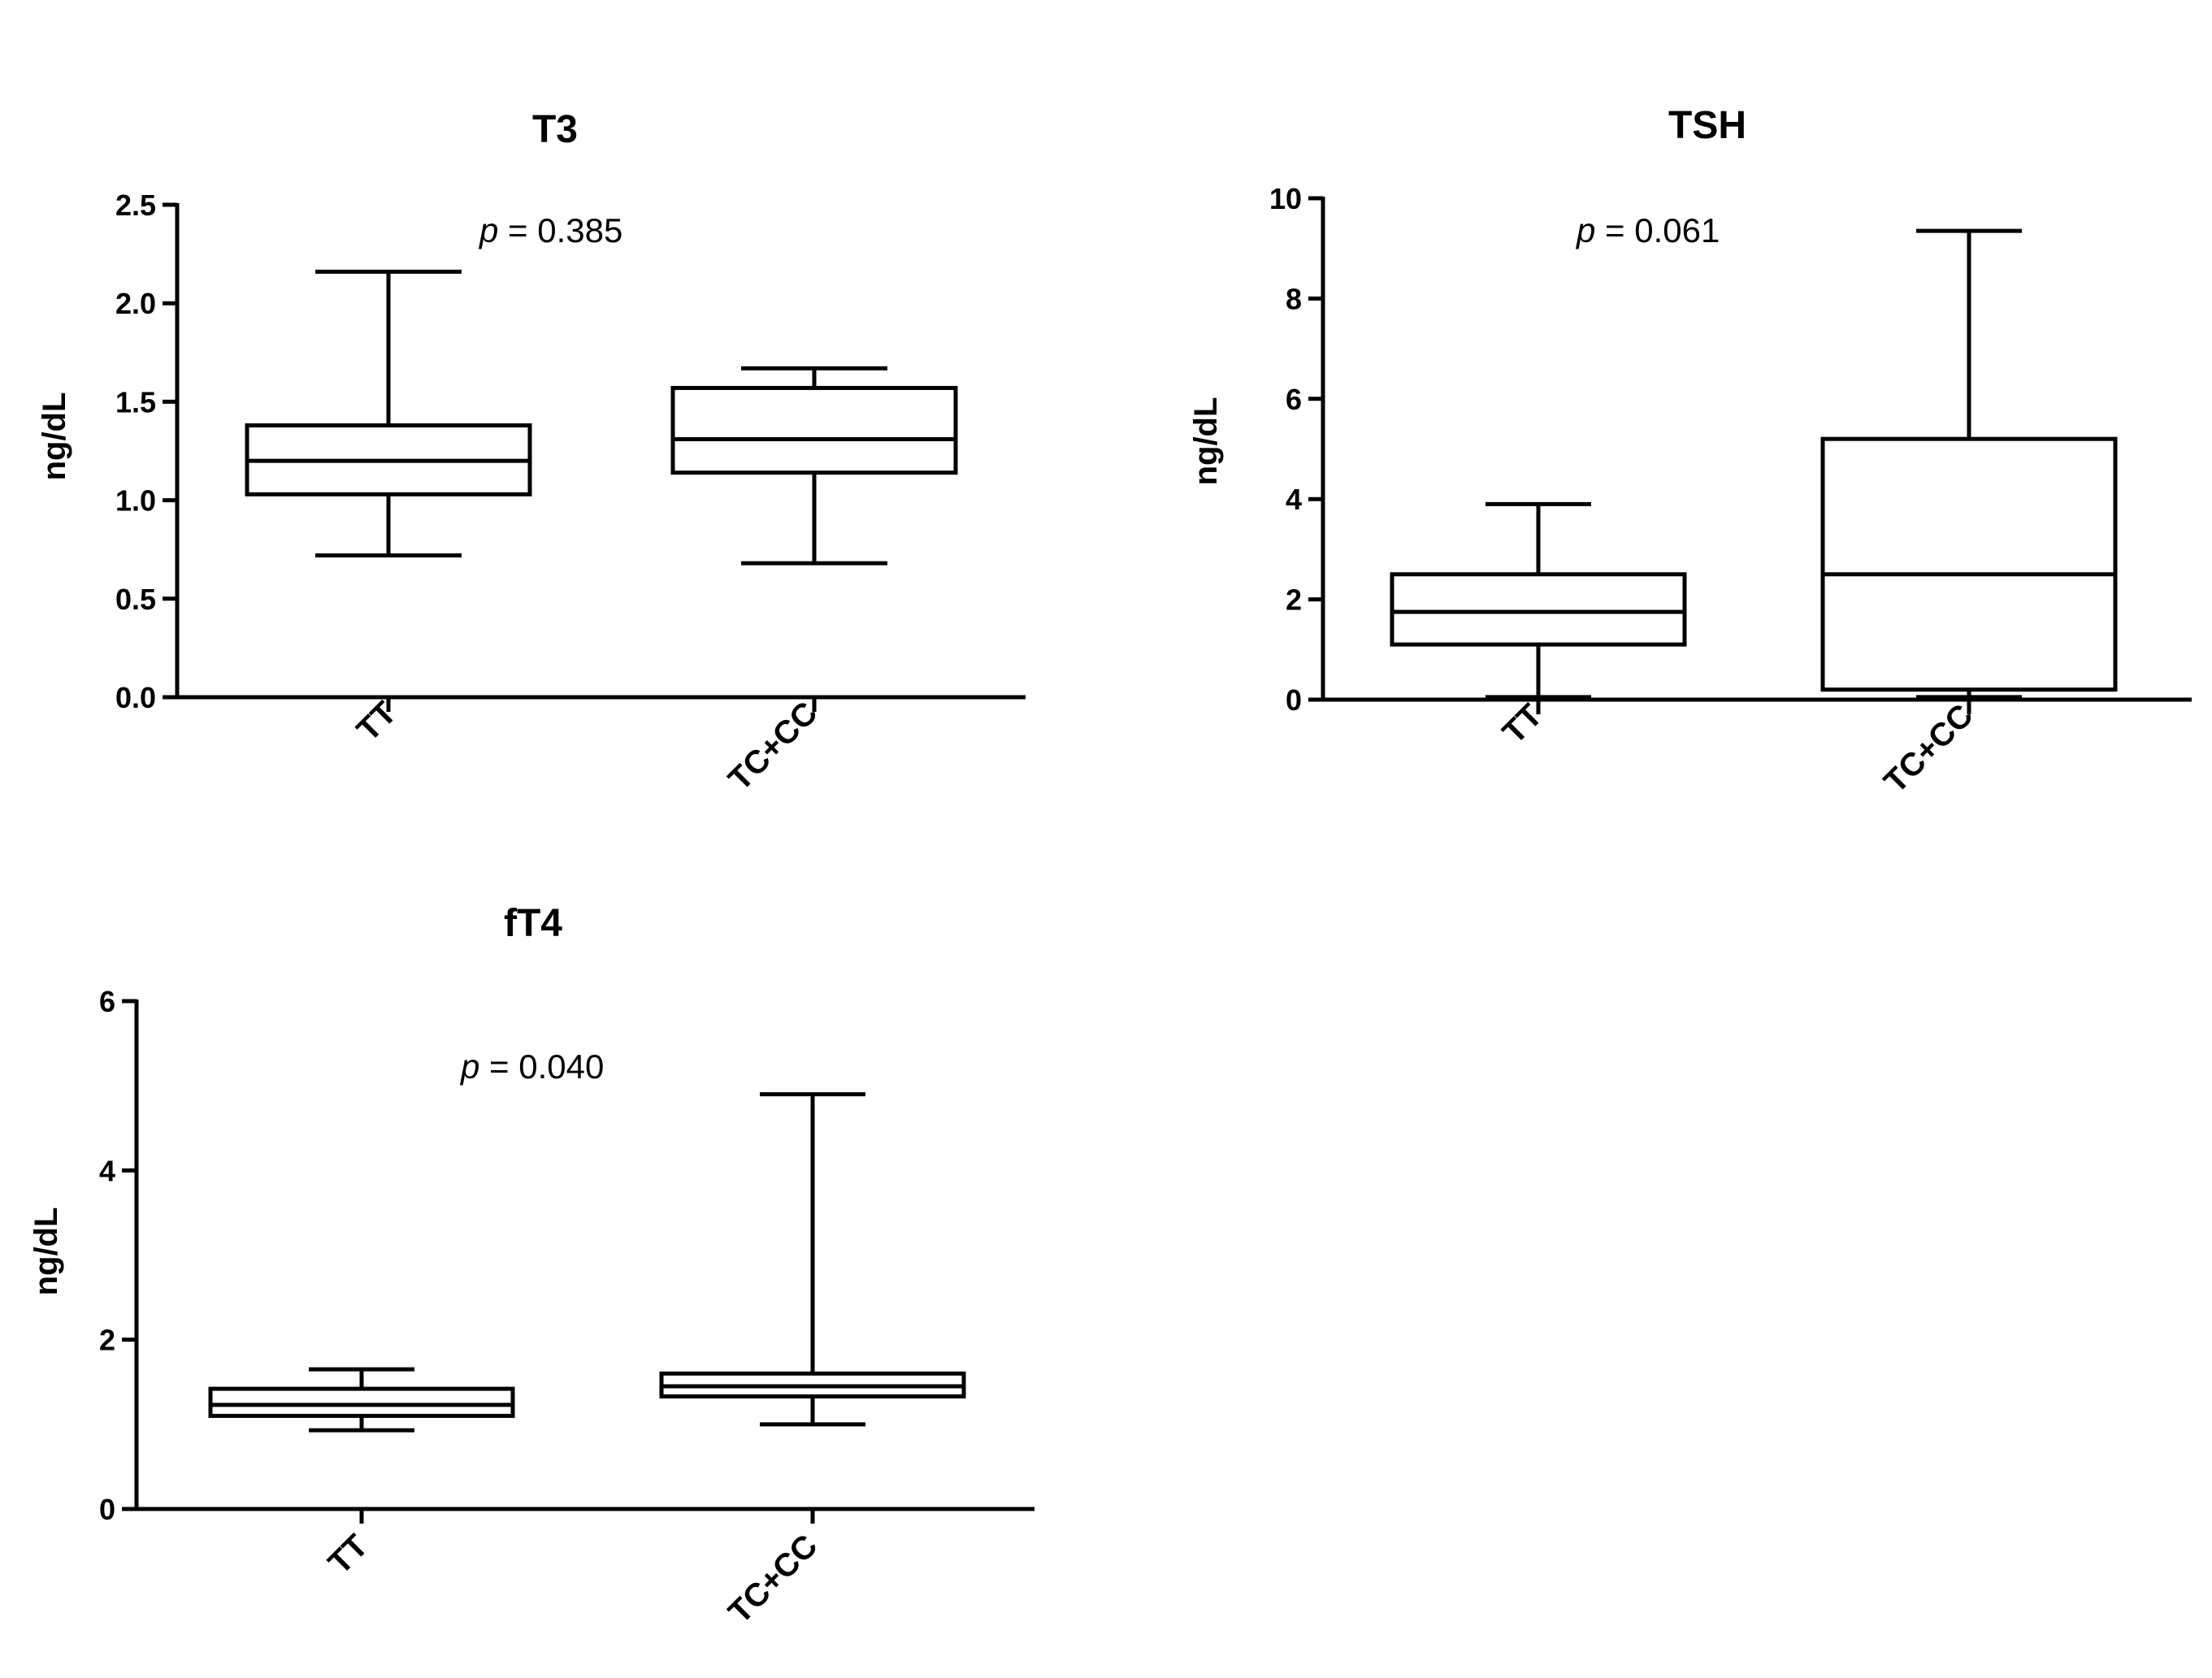 This screenshot has width=2212, height=1678. Describe the element at coordinates (136, 303) in the screenshot. I see `y-tick-label: 2.0` at that location.